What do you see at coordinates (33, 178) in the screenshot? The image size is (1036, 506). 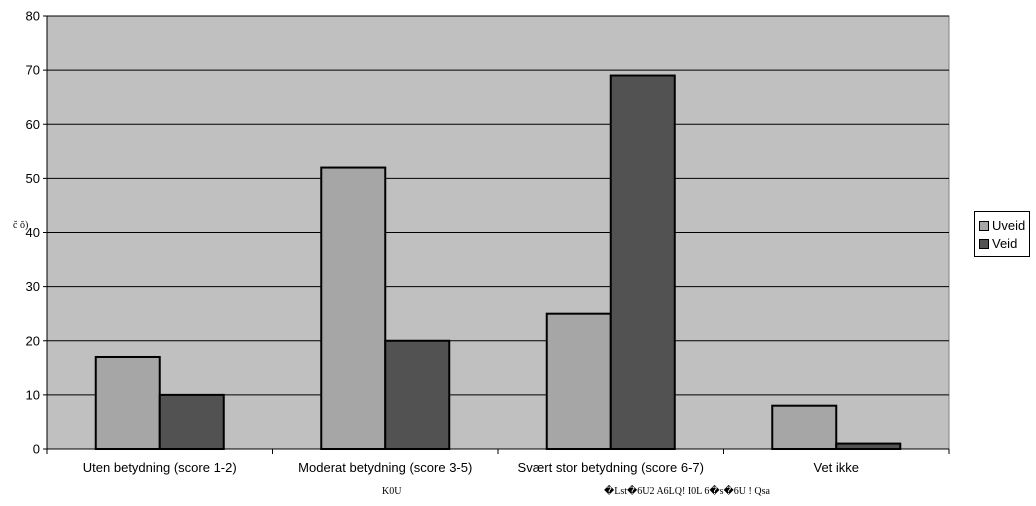 I see `y-tick-label: 50` at bounding box center [33, 178].